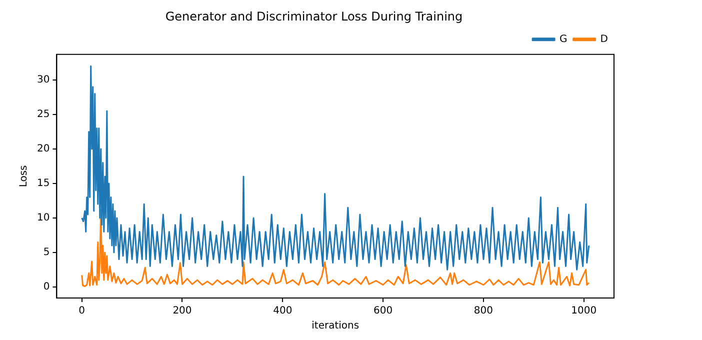 The height and width of the screenshot is (340, 702). Describe the element at coordinates (282, 311) in the screenshot. I see `x-tick-label: 400` at that location.